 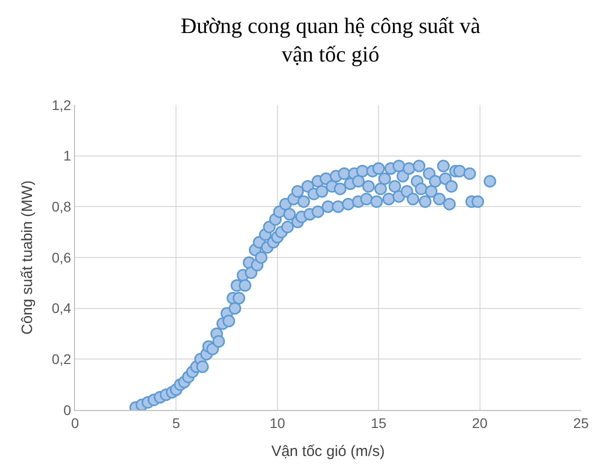 What do you see at coordinates (581, 422) in the screenshot?
I see `x-tick-label: 25` at bounding box center [581, 422].